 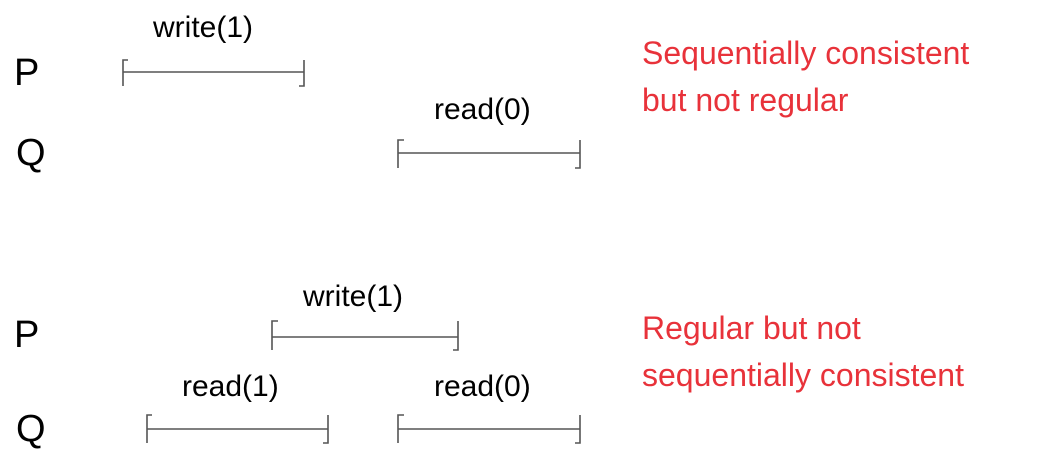 What do you see at coordinates (230, 386) in the screenshot?
I see `q-read-1-label: read(1)` at bounding box center [230, 386].